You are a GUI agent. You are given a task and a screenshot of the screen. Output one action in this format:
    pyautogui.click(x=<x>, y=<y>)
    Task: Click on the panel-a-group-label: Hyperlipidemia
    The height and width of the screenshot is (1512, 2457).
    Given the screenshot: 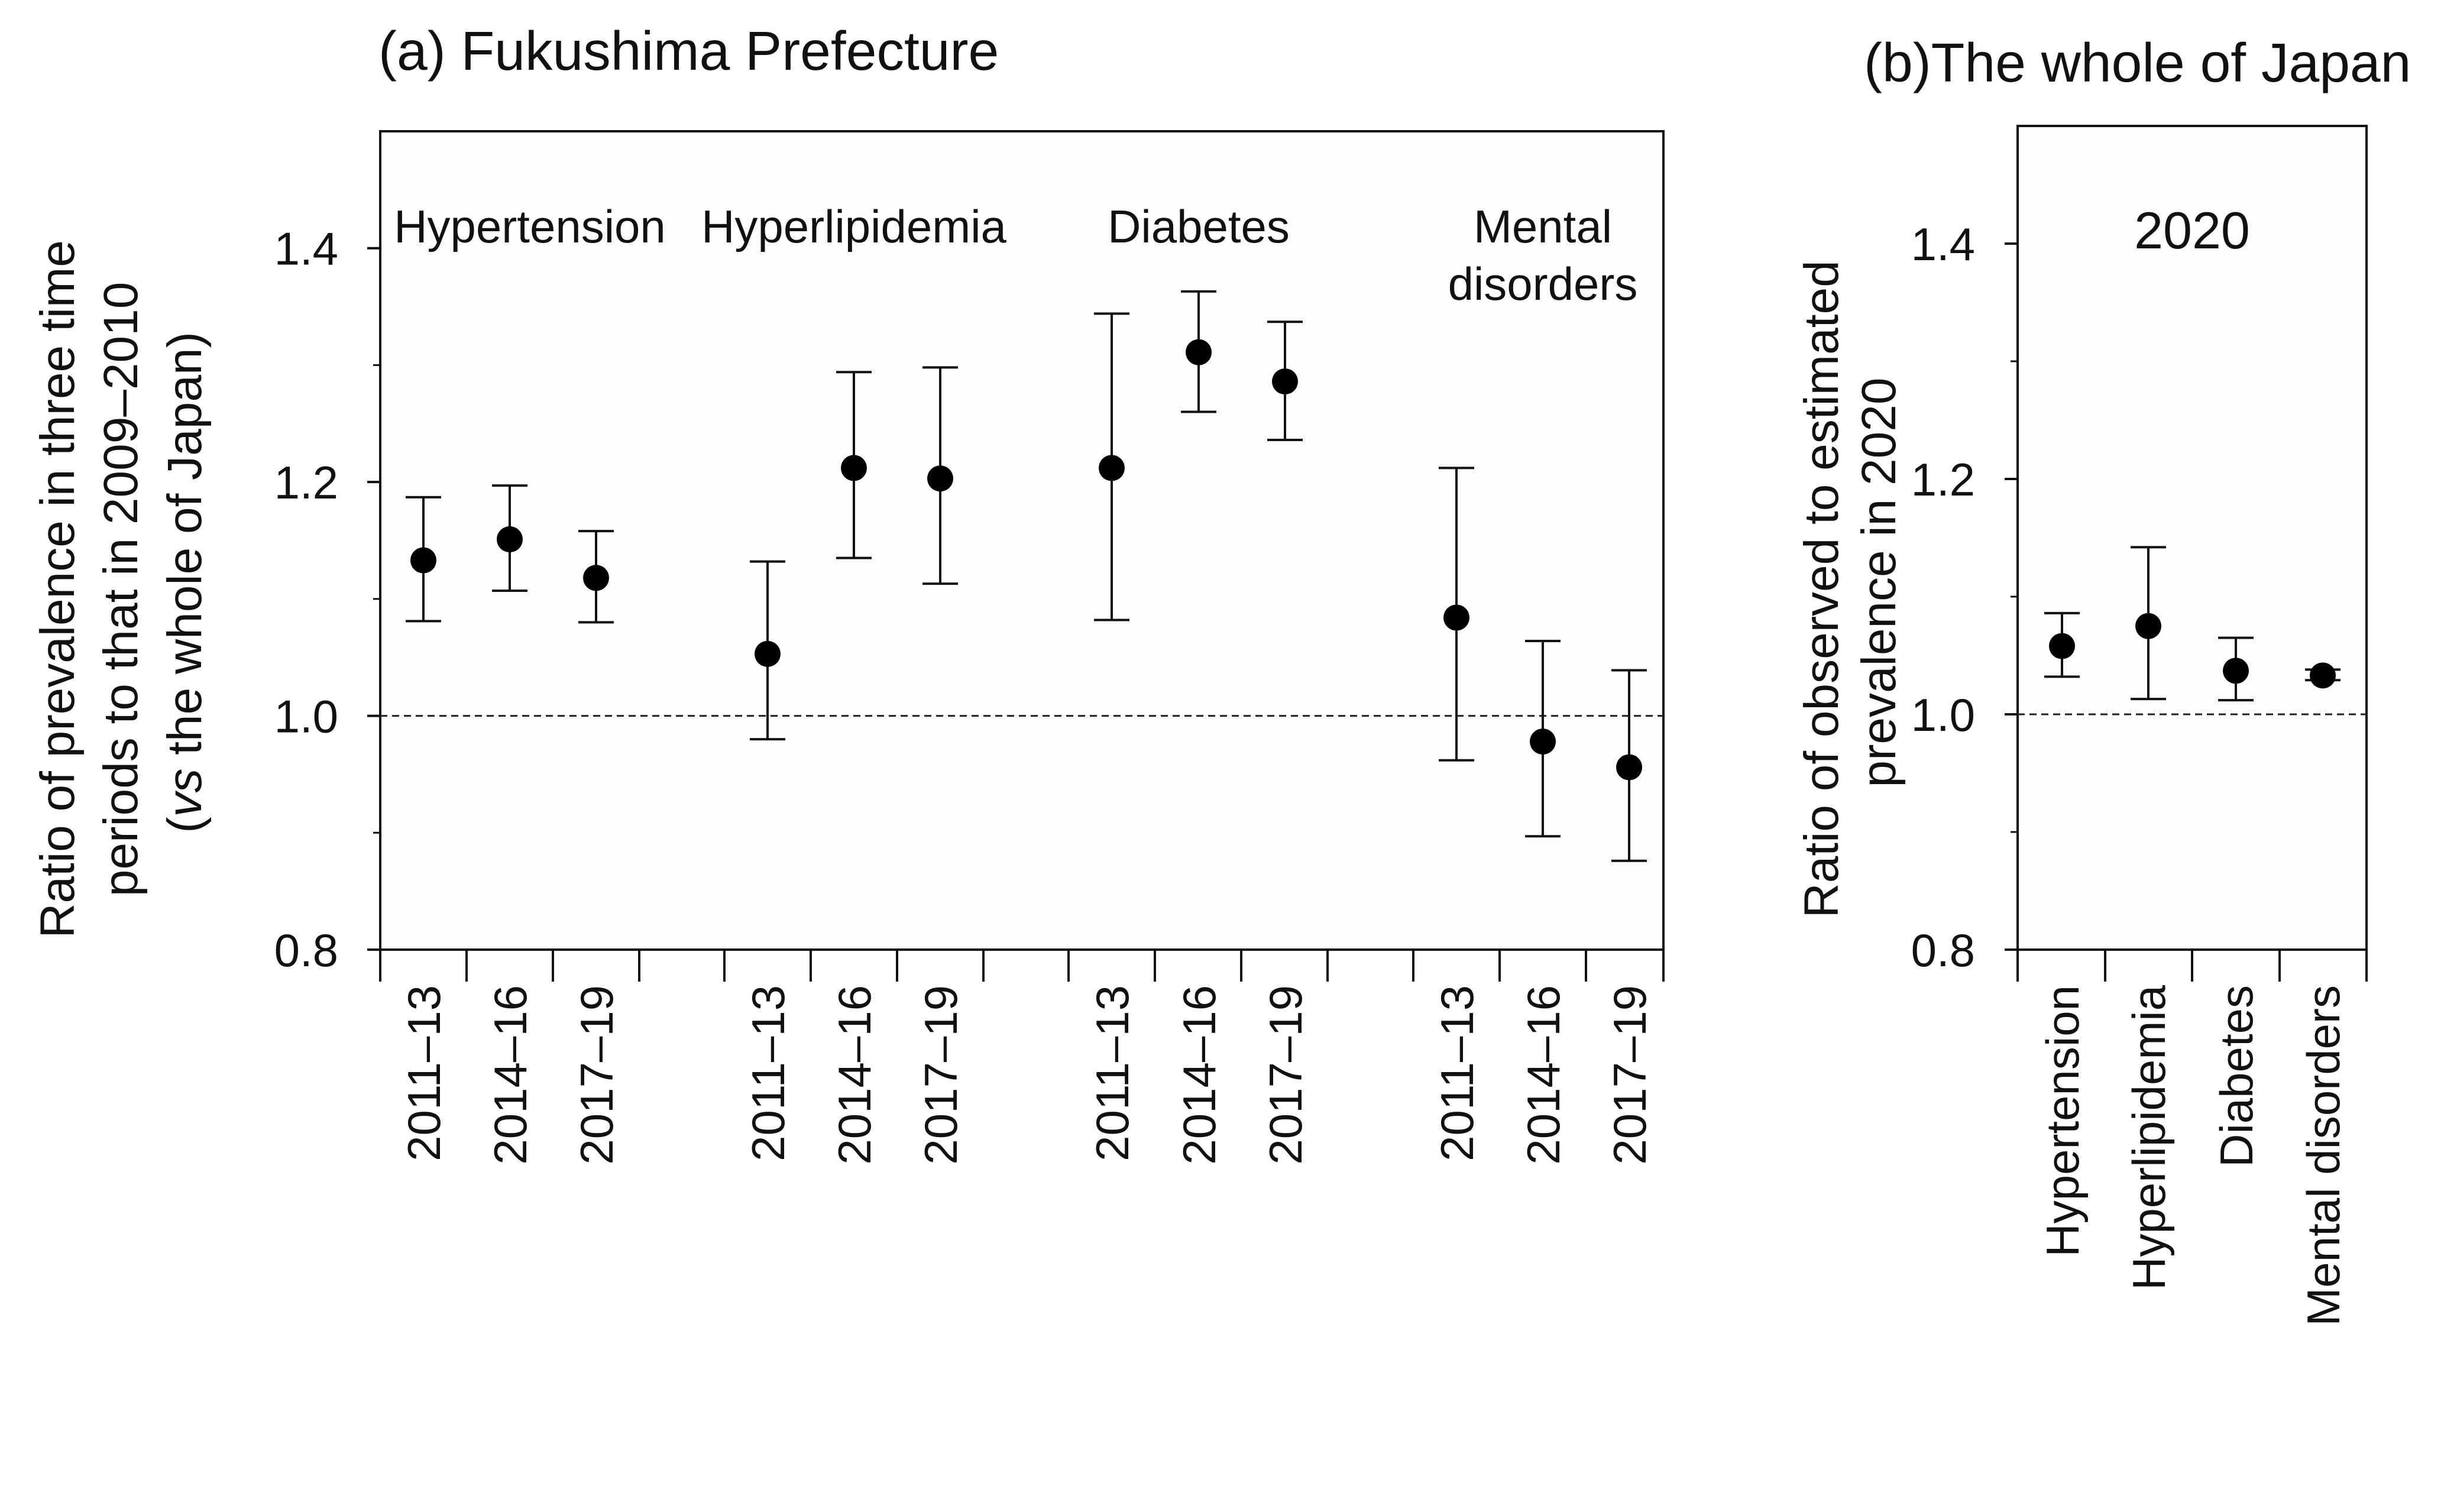 What is the action you would take?
    pyautogui.click(x=853, y=226)
    